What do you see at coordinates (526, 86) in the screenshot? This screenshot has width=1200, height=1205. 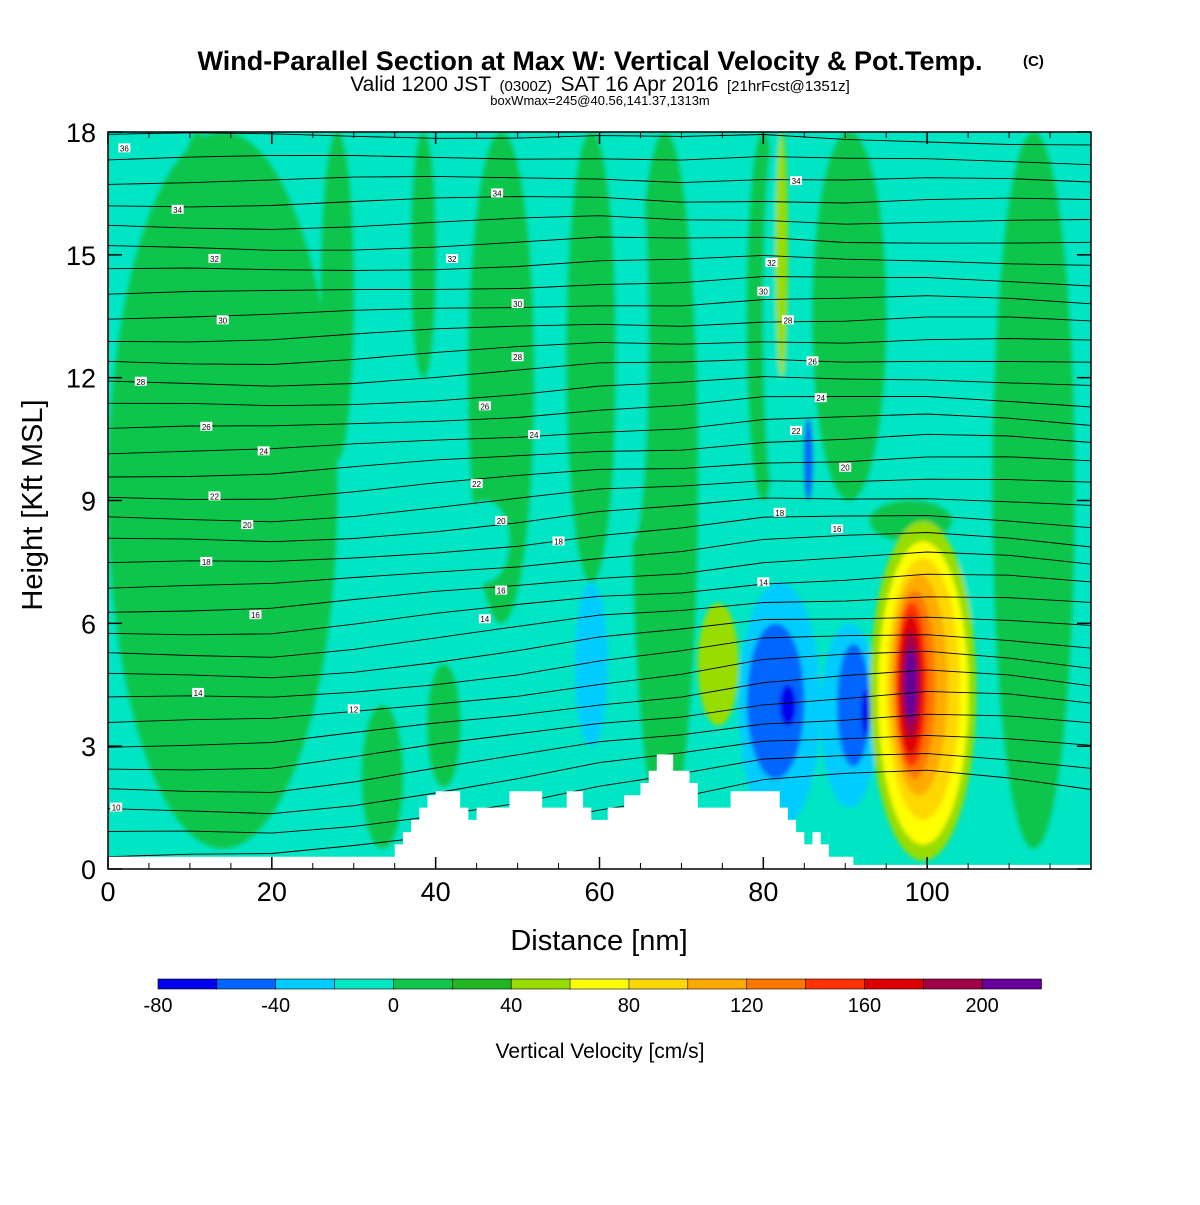 I see `valid-utc: (0300Z)` at bounding box center [526, 86].